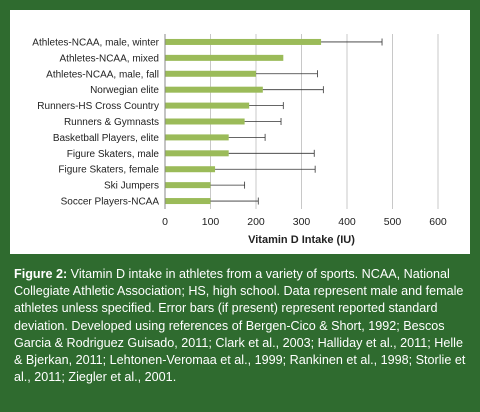  I want to click on category-label: Runners & Gymnasts, so click(111, 122).